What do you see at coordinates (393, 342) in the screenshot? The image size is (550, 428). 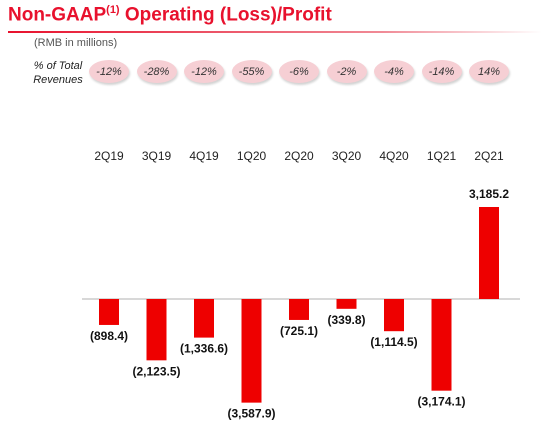 I see `value-label: (1,114.5)` at bounding box center [393, 342].